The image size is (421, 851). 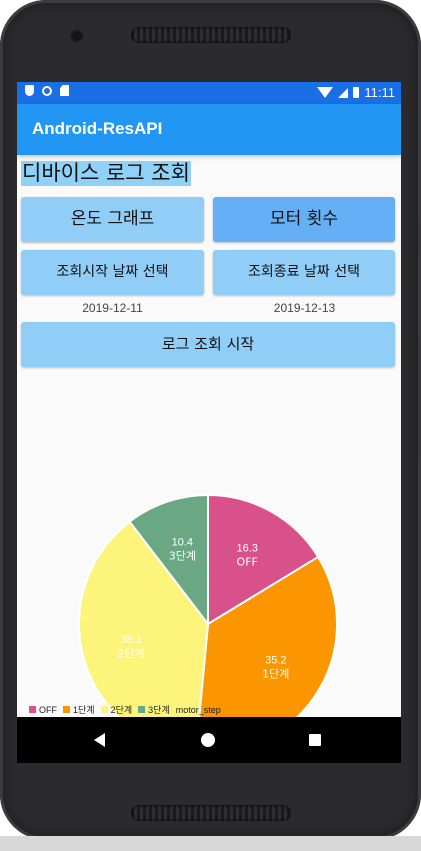 What do you see at coordinates (182, 555) in the screenshot?
I see `slice-category-label: 3단계` at bounding box center [182, 555].